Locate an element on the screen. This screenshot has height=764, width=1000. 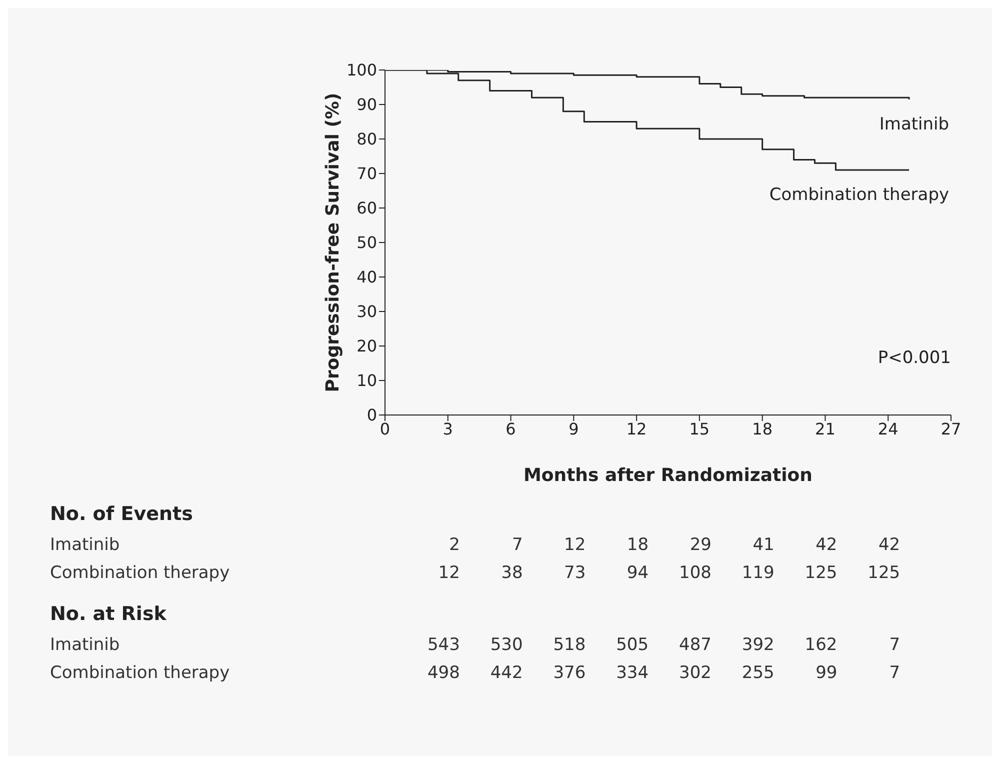
x-tick-label: 9 is located at coordinates (573, 428).